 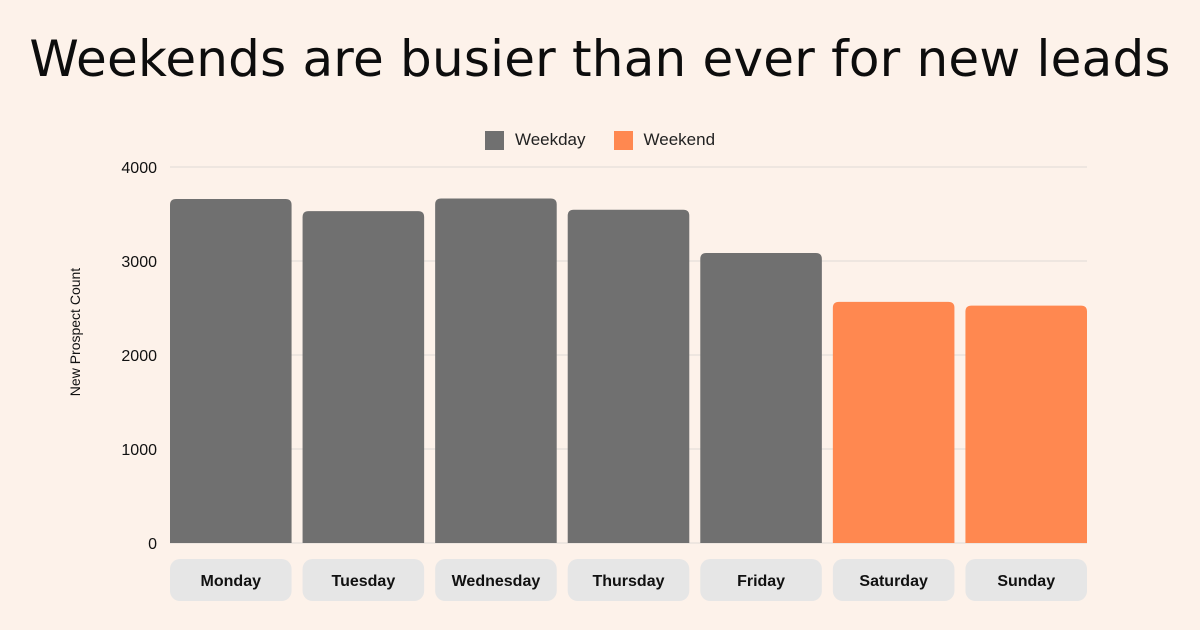 What do you see at coordinates (550, 139) in the screenshot?
I see `legend-label-weekday: Weekday` at bounding box center [550, 139].